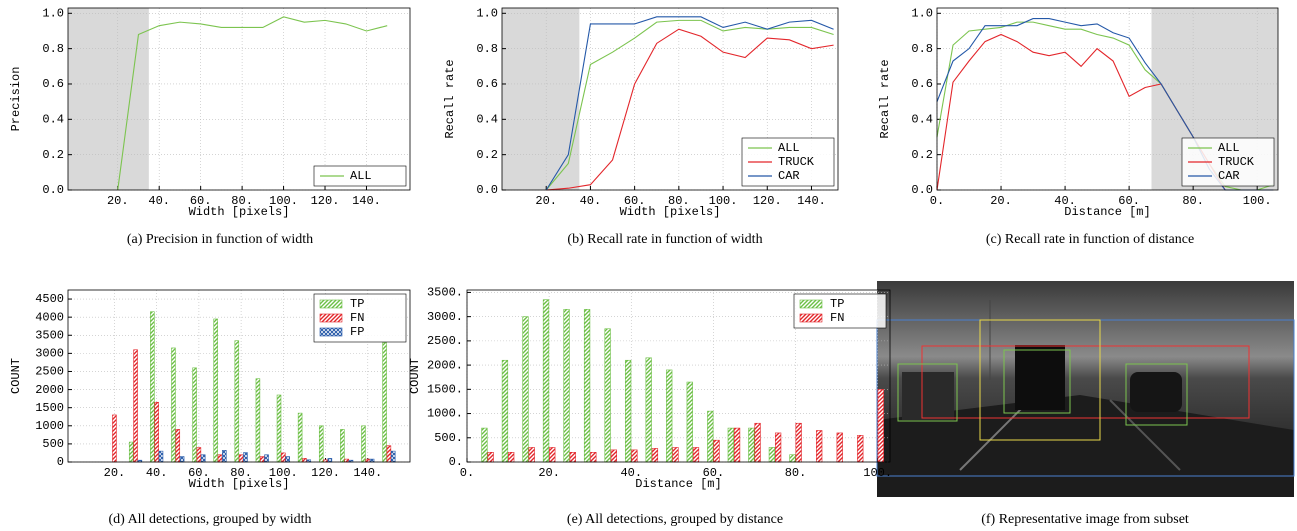 The image size is (1297, 531). What do you see at coordinates (16, 99) in the screenshot?
I see `y-axis-label: Precision` at bounding box center [16, 99].